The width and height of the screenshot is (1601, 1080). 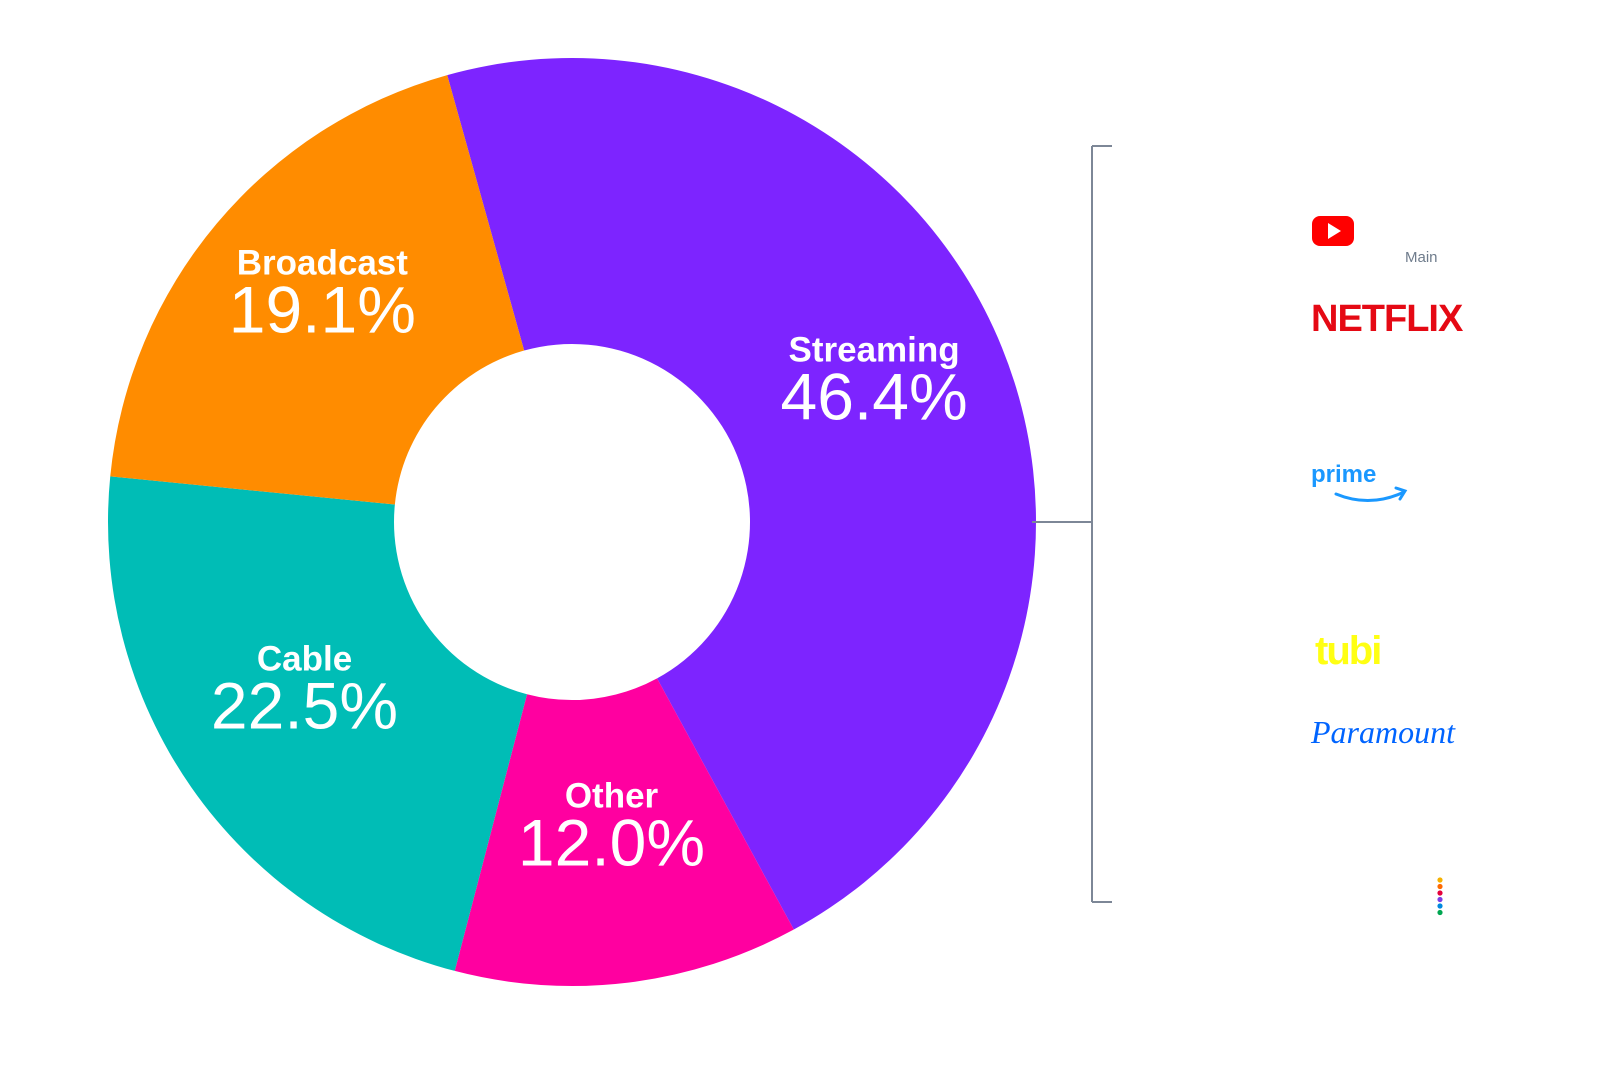 What do you see at coordinates (1370, 496) in the screenshot?
I see `prime-smile-icon` at bounding box center [1370, 496].